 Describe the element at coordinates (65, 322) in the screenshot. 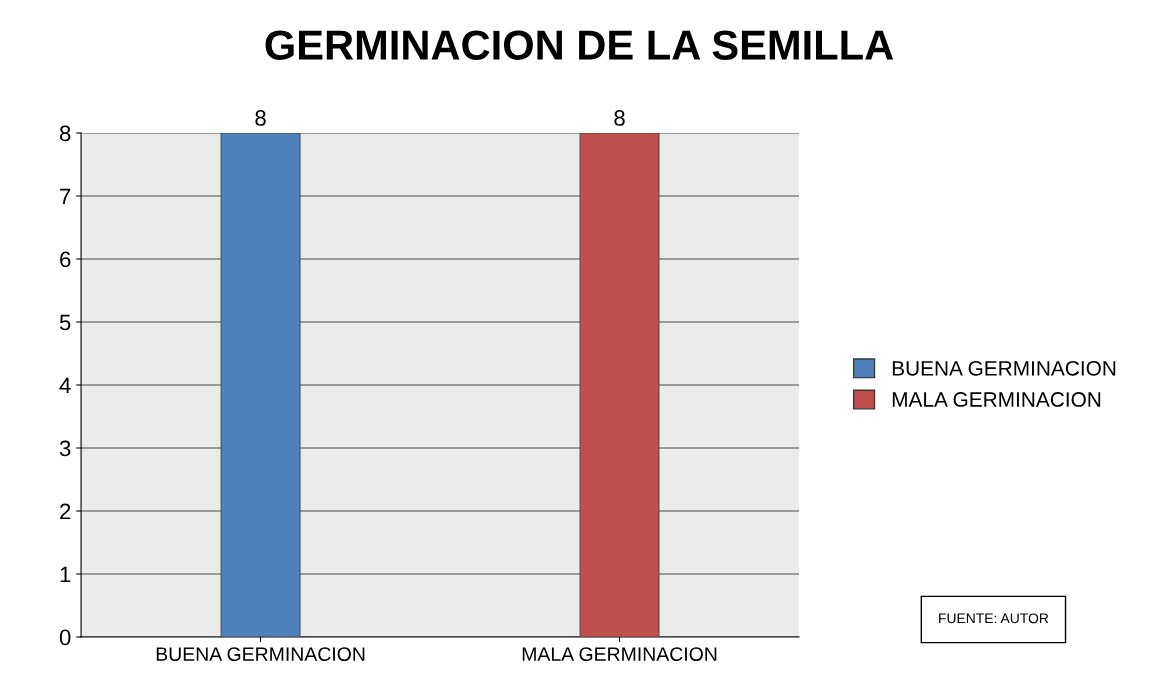

I see `y-tick-label: 5` at that location.